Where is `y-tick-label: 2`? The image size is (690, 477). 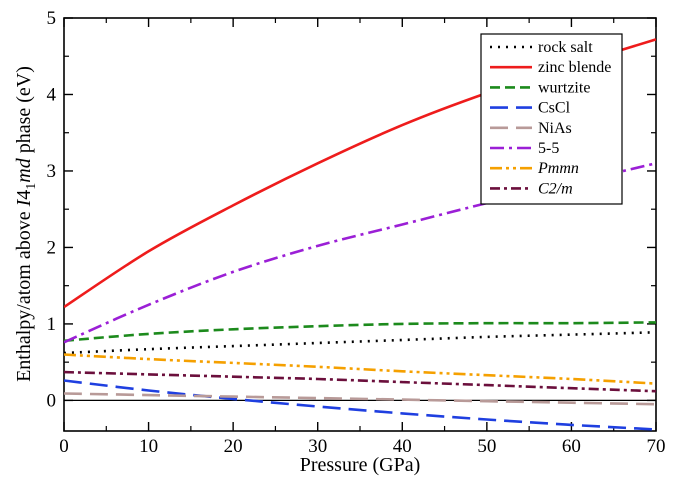 y-tick-label: 2 is located at coordinates (52, 247).